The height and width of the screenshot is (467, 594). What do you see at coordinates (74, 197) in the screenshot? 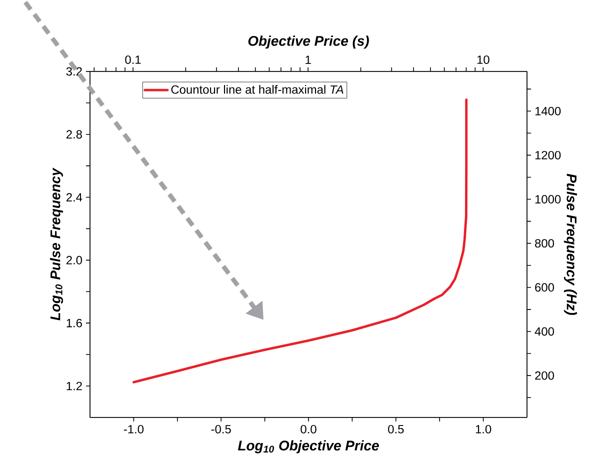
I see `y-tick-label: 2.4` at bounding box center [74, 197].